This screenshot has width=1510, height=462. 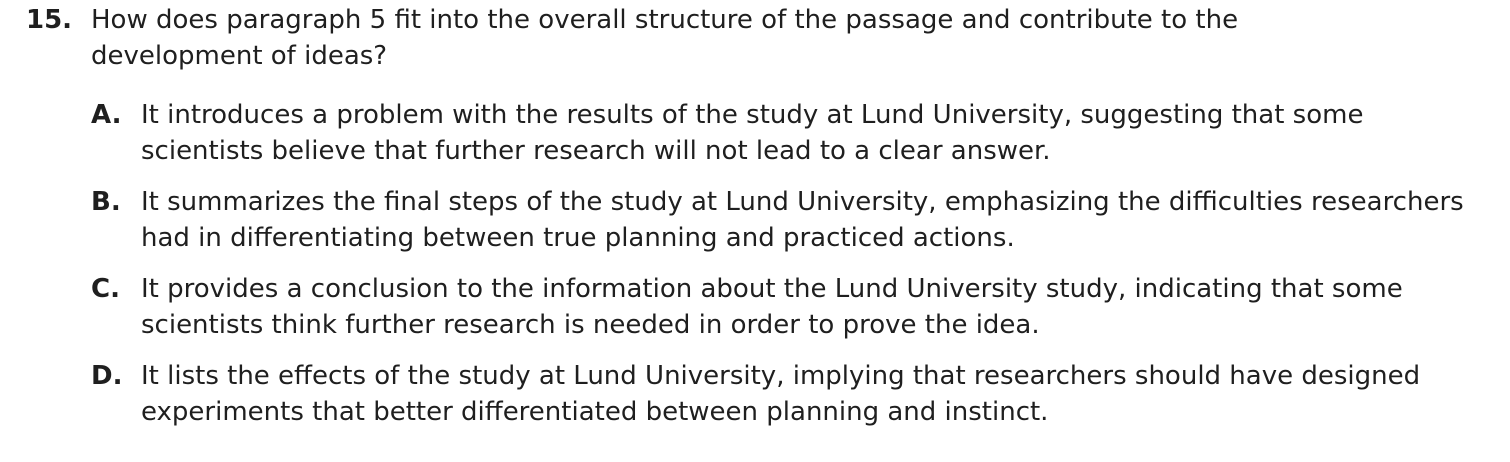 What do you see at coordinates (107, 376) in the screenshot?
I see `option-letter: D.` at bounding box center [107, 376].